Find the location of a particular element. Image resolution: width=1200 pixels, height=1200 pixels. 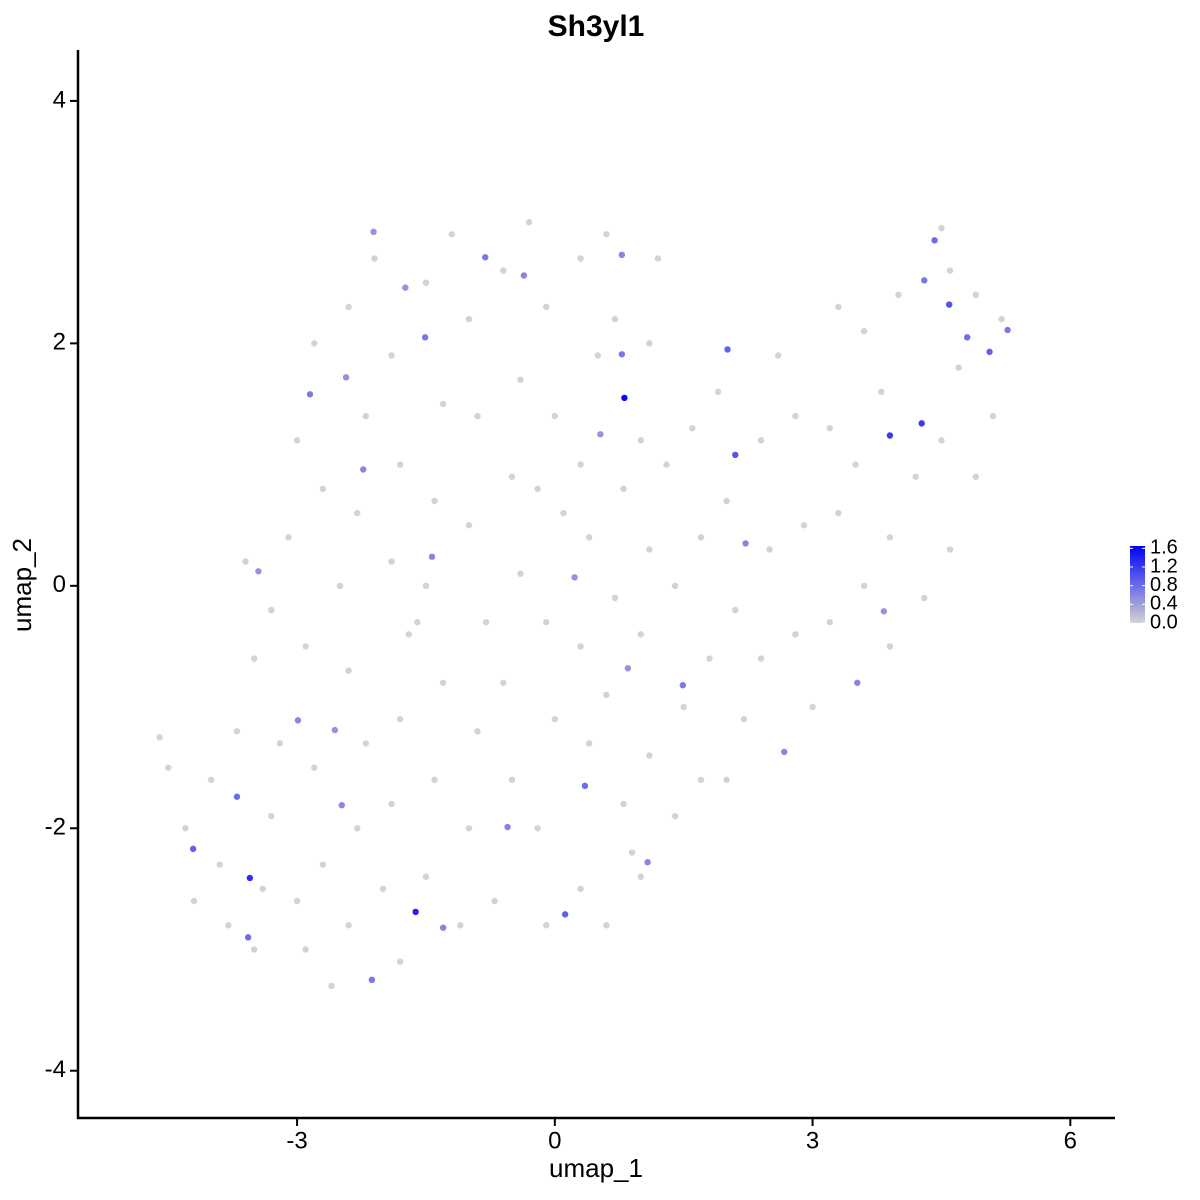

y-tick-label: 0 is located at coordinates (59, 584).